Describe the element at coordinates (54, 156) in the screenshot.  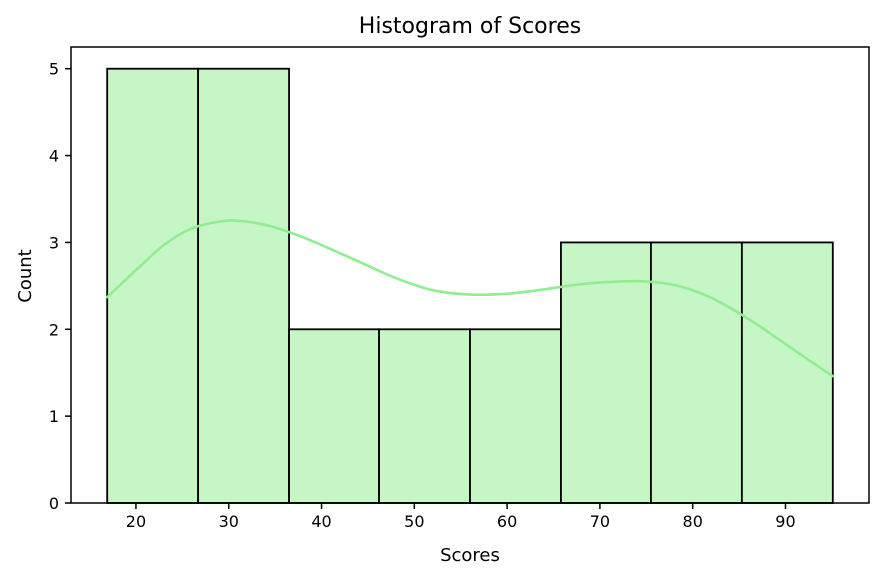
I see `y-tick-label: 4` at that location.